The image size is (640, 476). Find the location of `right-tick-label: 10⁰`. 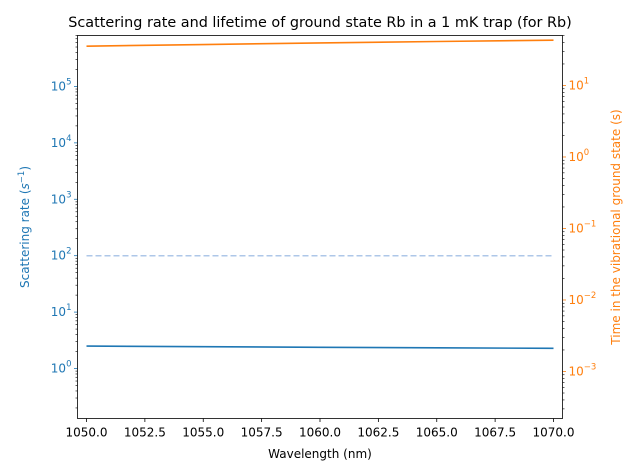

right-tick-label: 10⁰ is located at coordinates (579, 156).